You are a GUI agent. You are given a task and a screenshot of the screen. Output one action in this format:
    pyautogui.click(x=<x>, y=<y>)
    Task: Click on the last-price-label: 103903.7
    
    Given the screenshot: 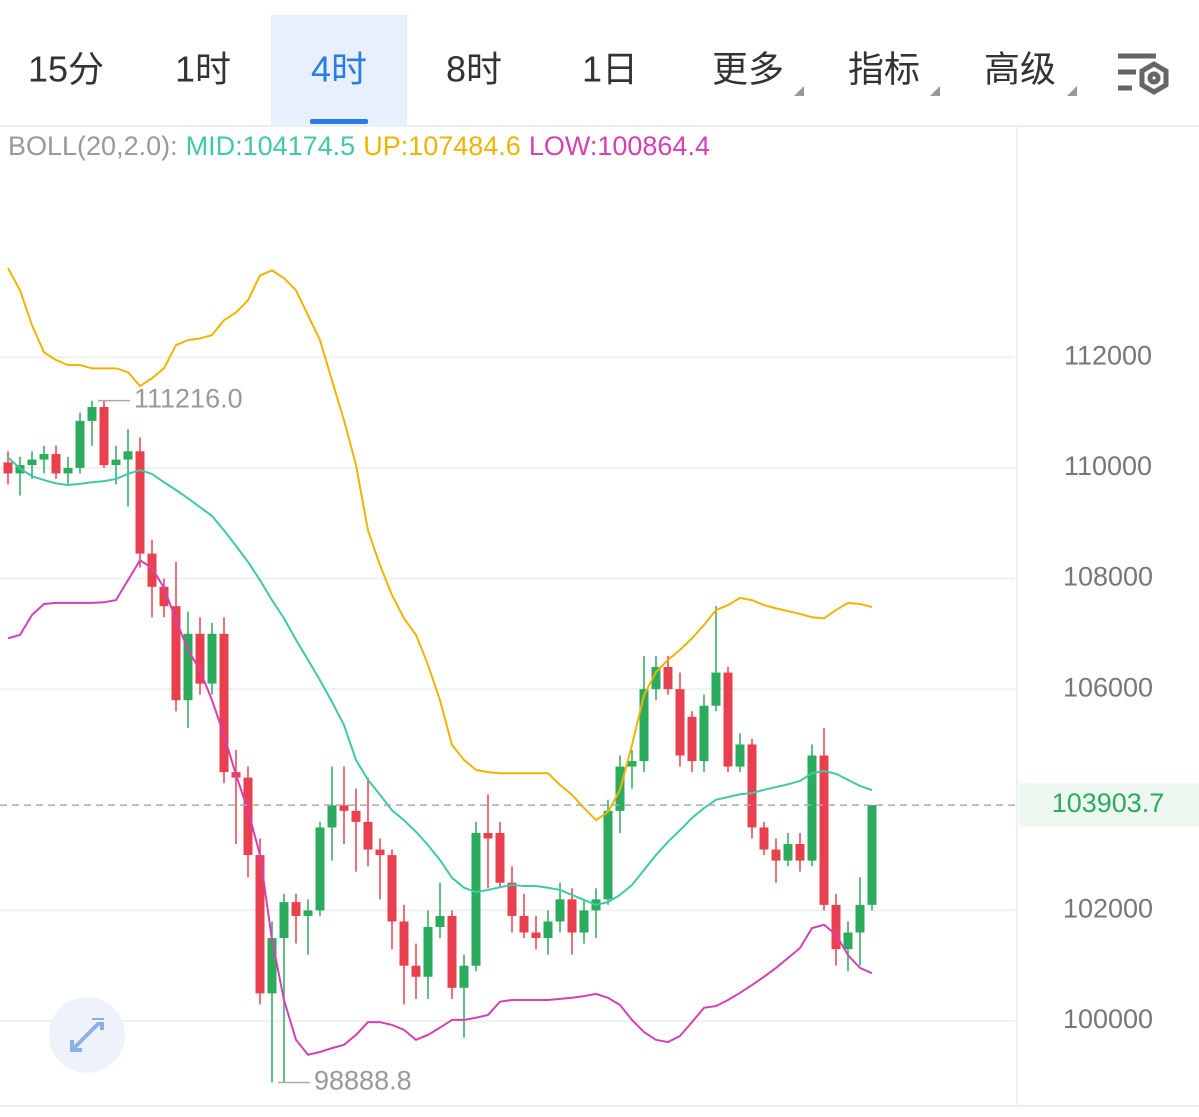 What is the action you would take?
    pyautogui.click(x=1108, y=803)
    